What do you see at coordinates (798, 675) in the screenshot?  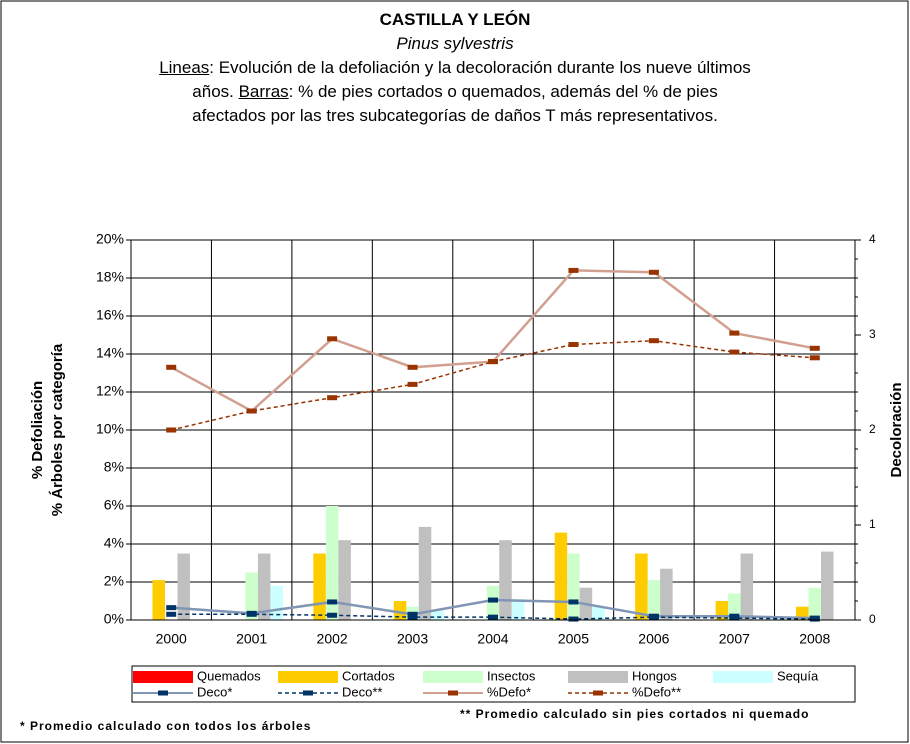 I see `legend-label: Sequía` at bounding box center [798, 675].